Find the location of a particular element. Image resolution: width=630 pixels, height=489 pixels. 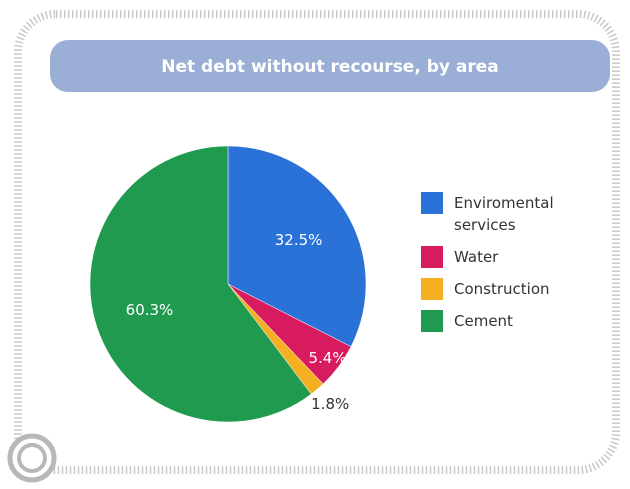

title-bar is located at coordinates (330, 66).